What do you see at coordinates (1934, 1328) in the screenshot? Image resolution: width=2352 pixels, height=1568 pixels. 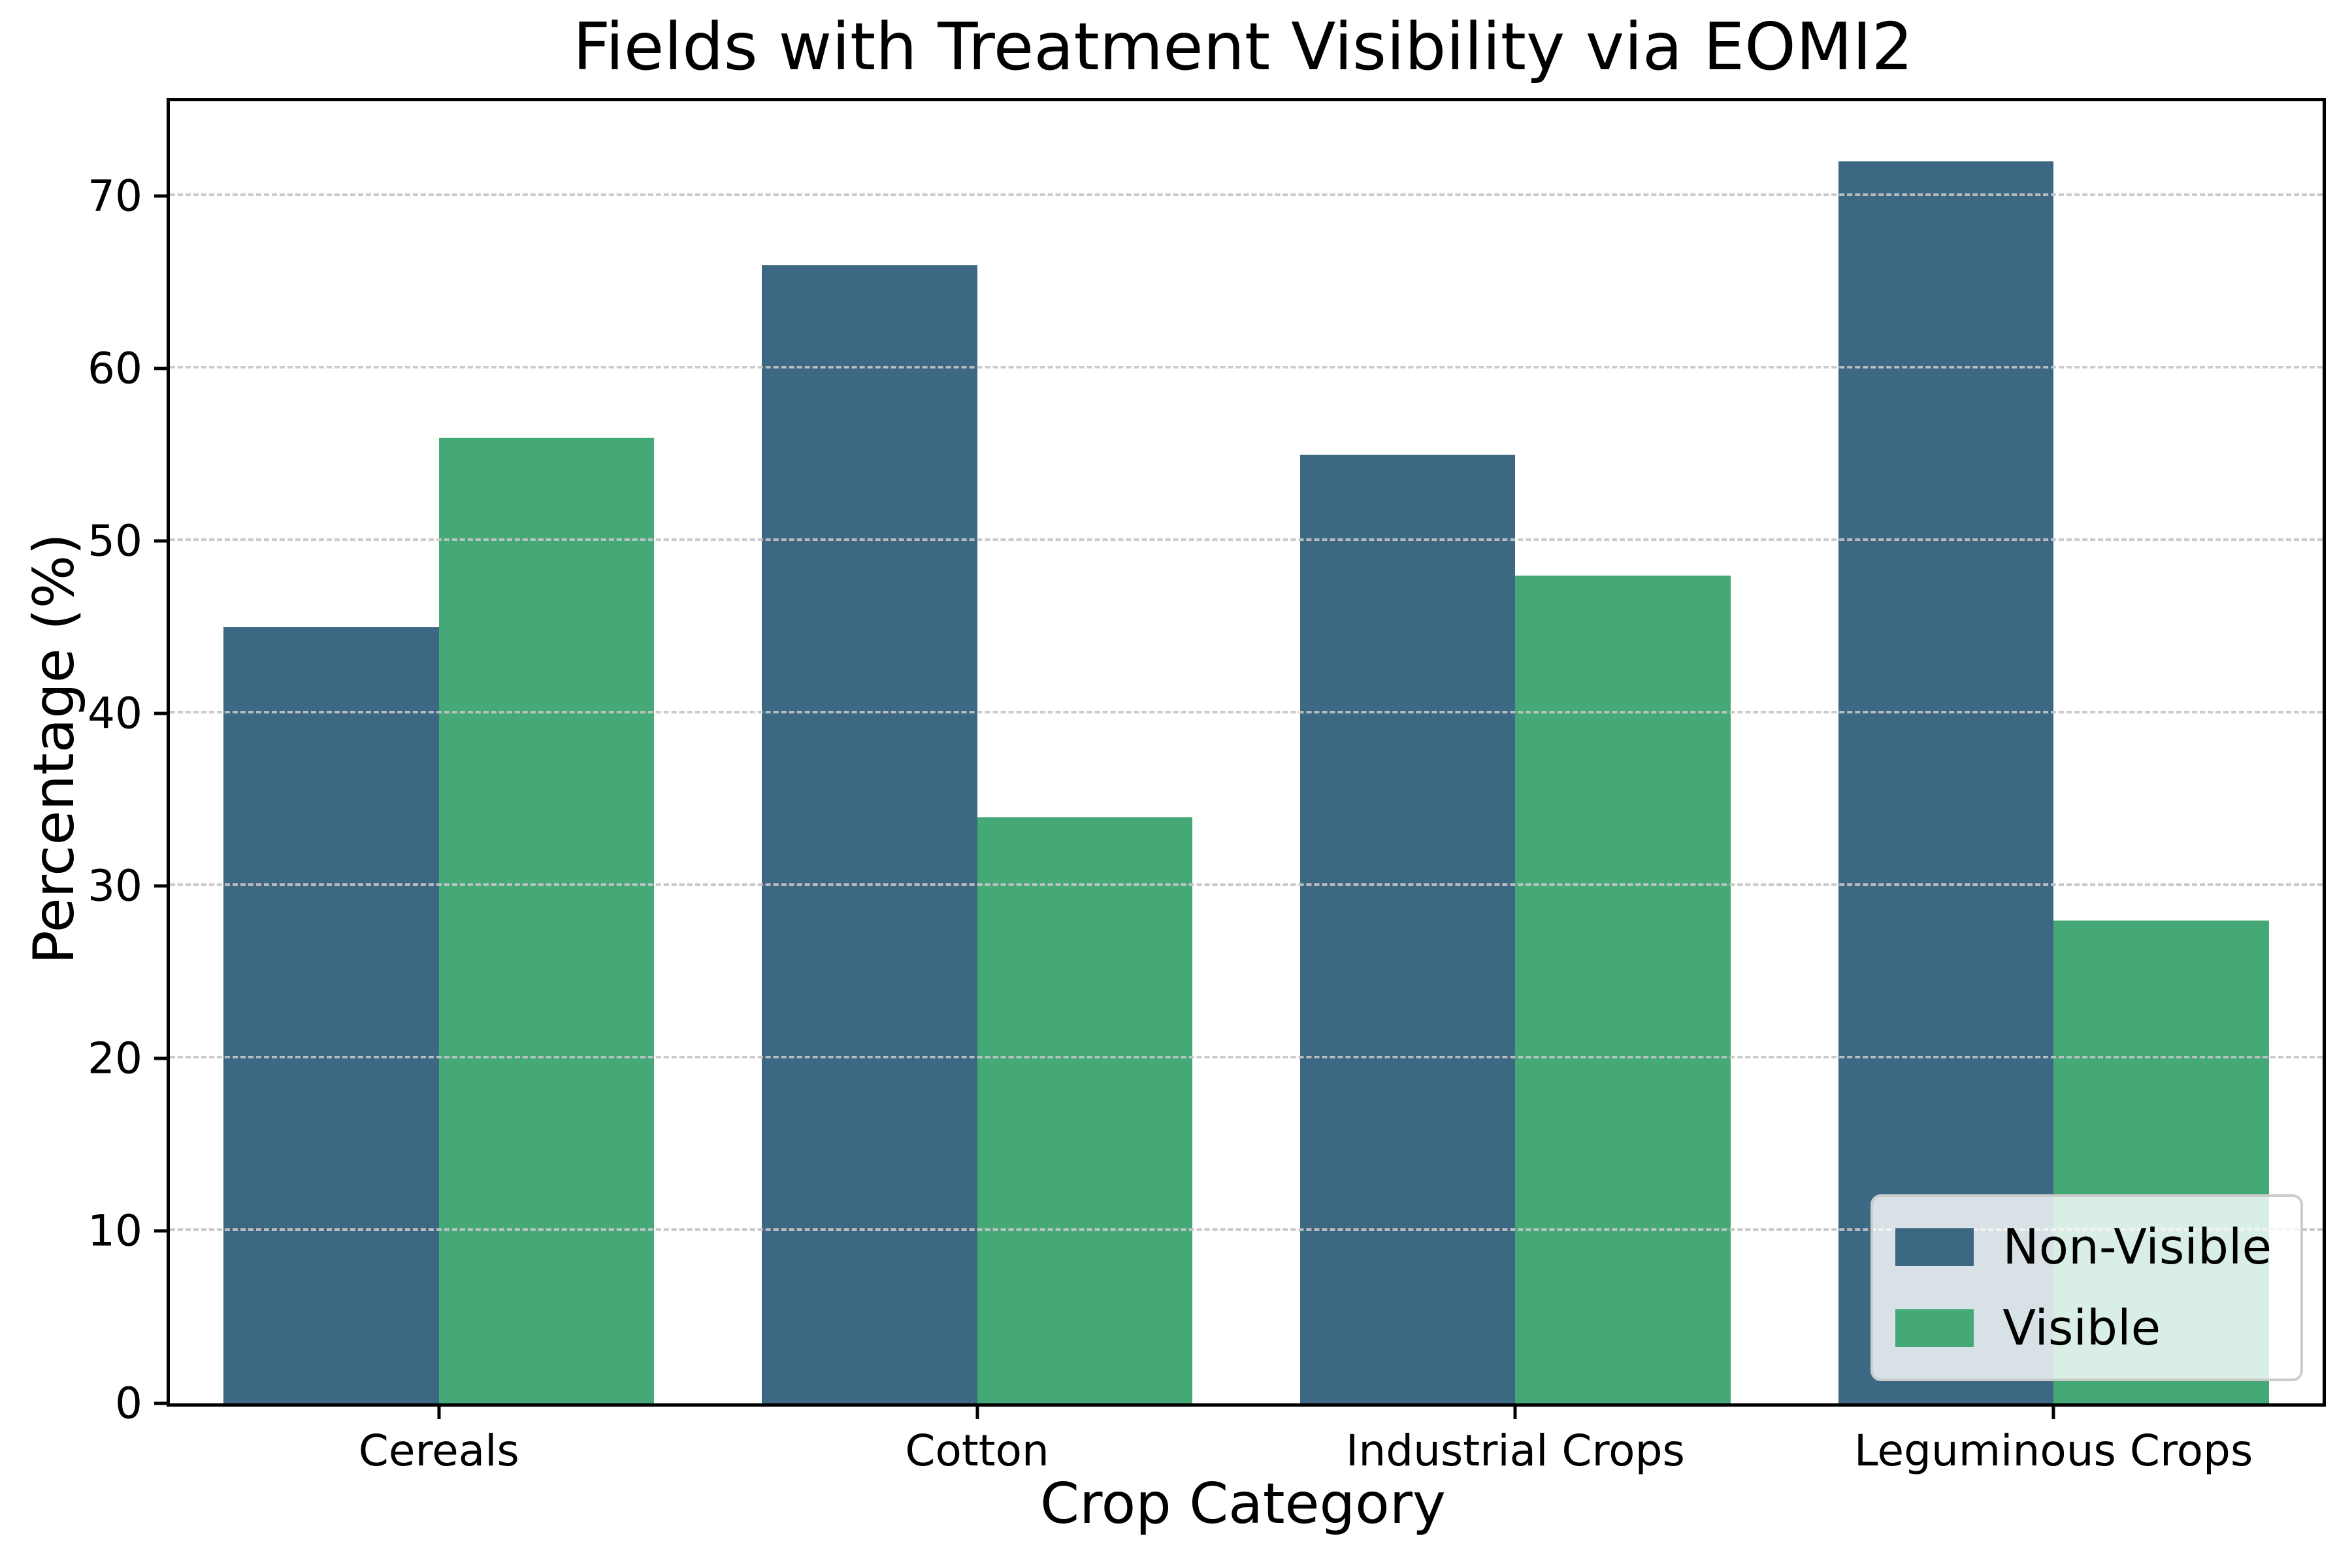 I see `legend-swatch-visible` at bounding box center [1934, 1328].